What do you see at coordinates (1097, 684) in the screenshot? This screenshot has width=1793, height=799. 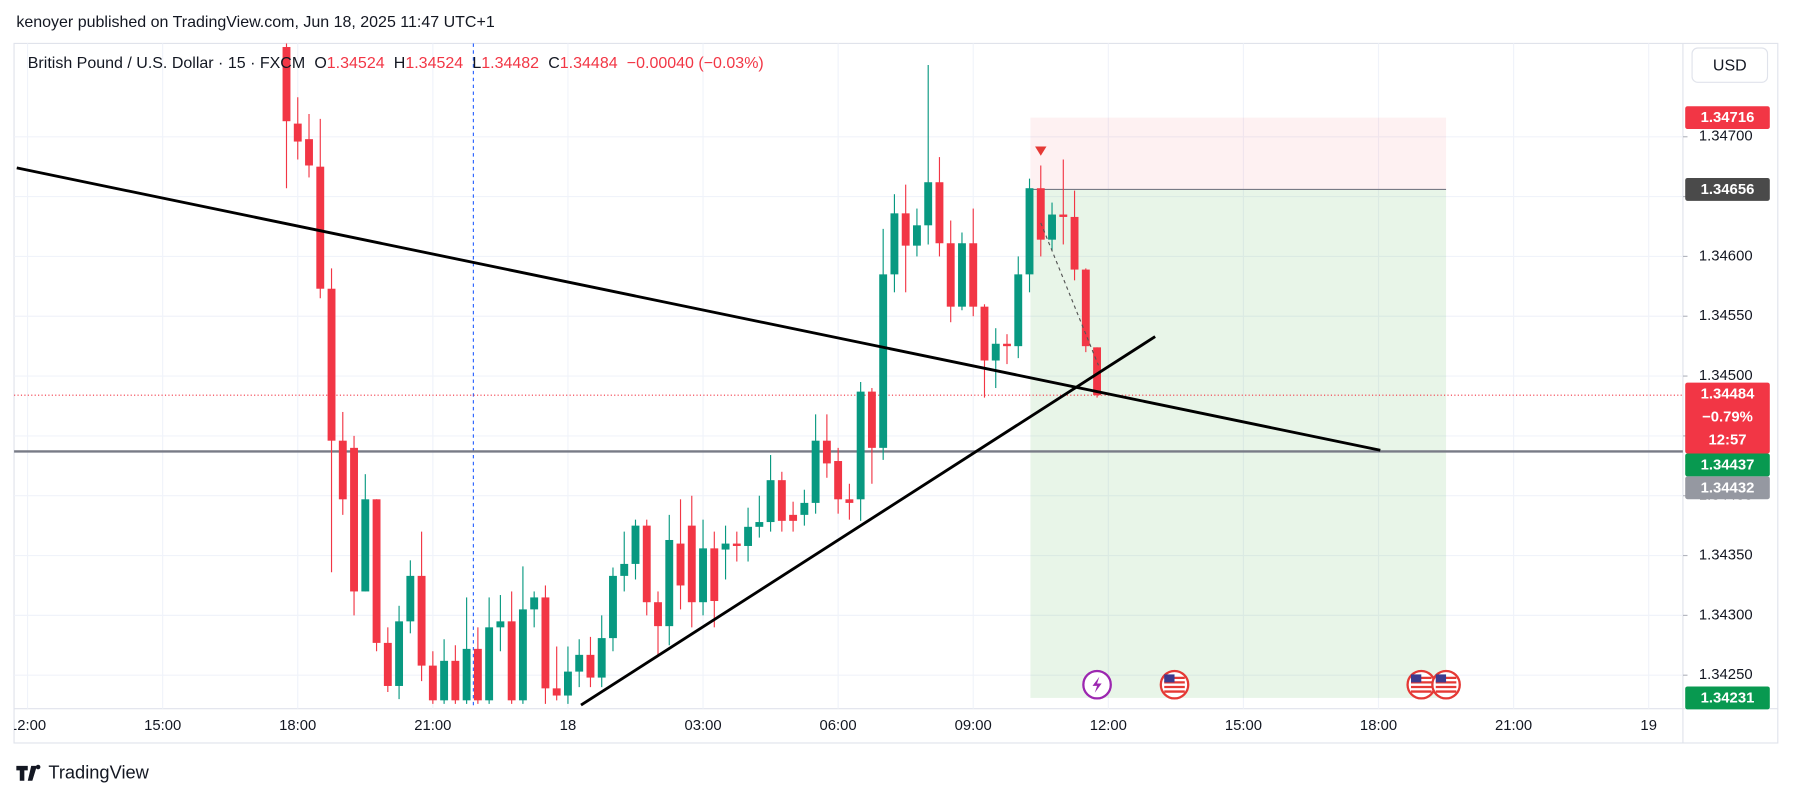 I see `lightning-icon` at bounding box center [1097, 684].